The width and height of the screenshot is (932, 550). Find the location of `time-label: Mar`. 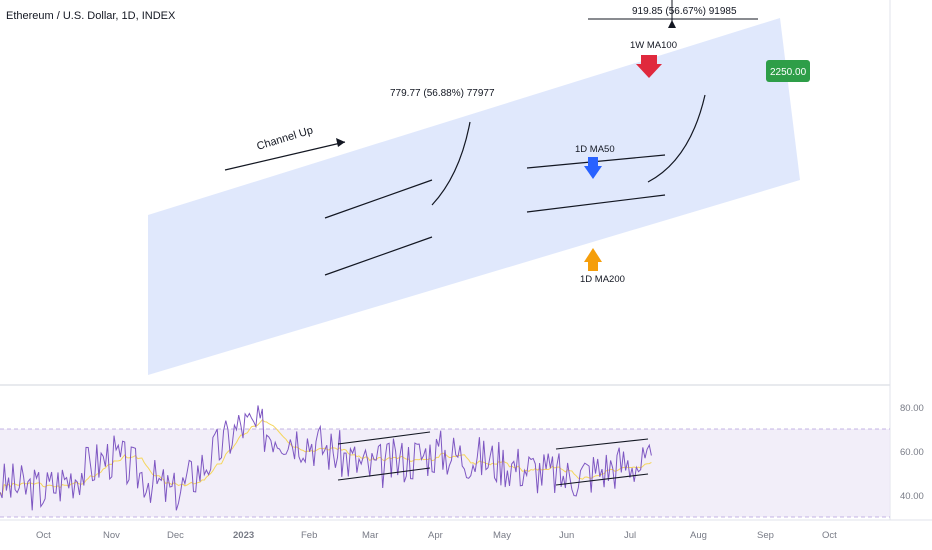

time-label: Mar is located at coordinates (370, 535).